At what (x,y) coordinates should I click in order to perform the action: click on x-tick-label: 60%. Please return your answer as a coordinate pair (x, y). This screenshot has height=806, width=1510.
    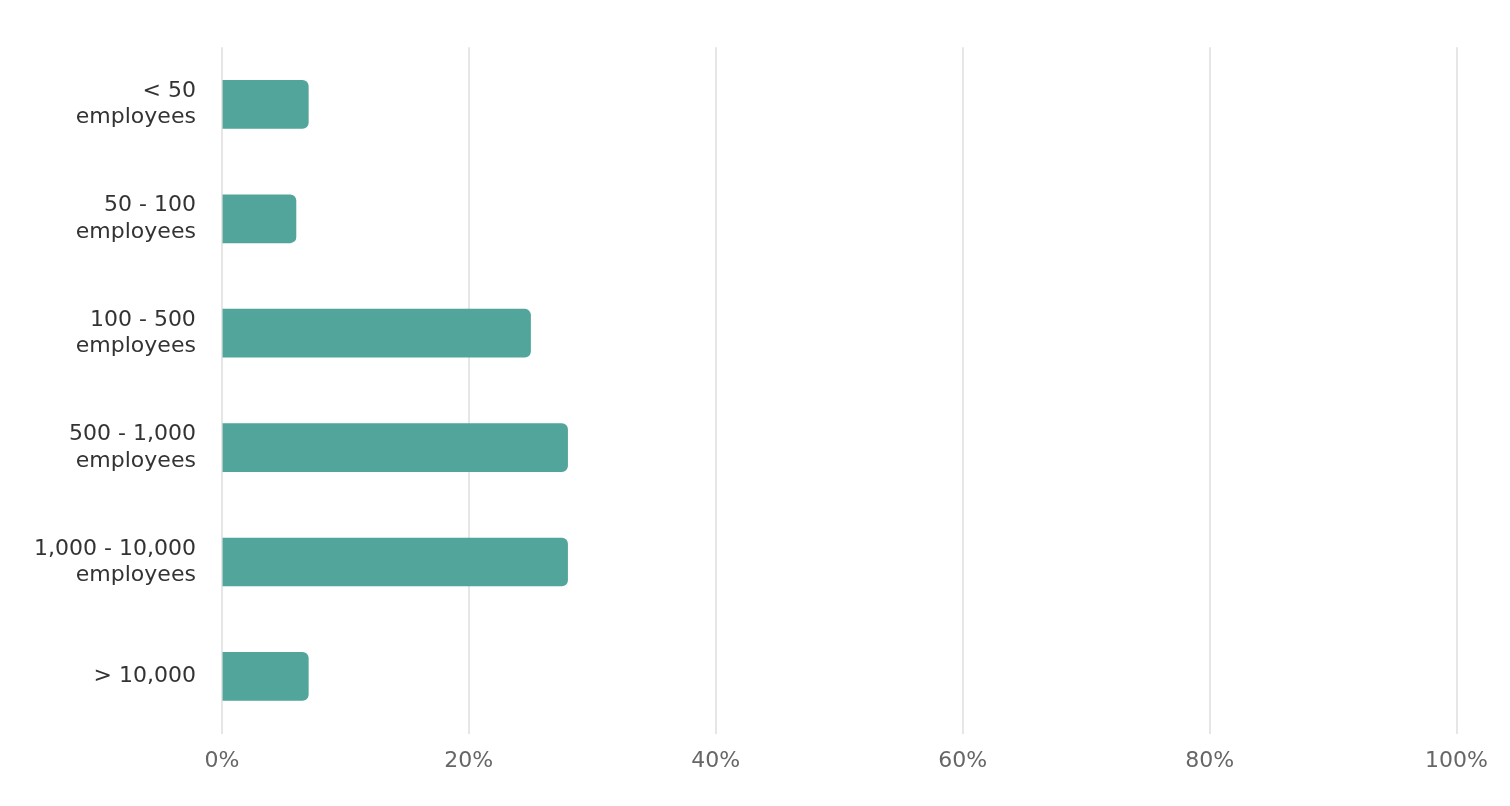
    Looking at the image, I should click on (963, 759).